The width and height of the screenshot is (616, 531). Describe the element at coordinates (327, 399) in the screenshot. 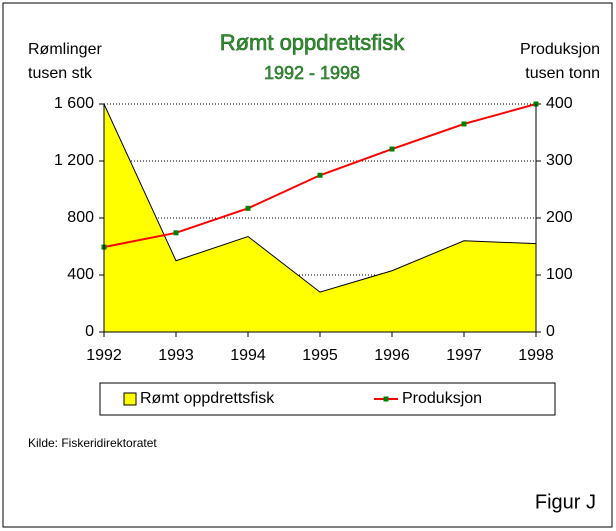

I see `legend` at that location.